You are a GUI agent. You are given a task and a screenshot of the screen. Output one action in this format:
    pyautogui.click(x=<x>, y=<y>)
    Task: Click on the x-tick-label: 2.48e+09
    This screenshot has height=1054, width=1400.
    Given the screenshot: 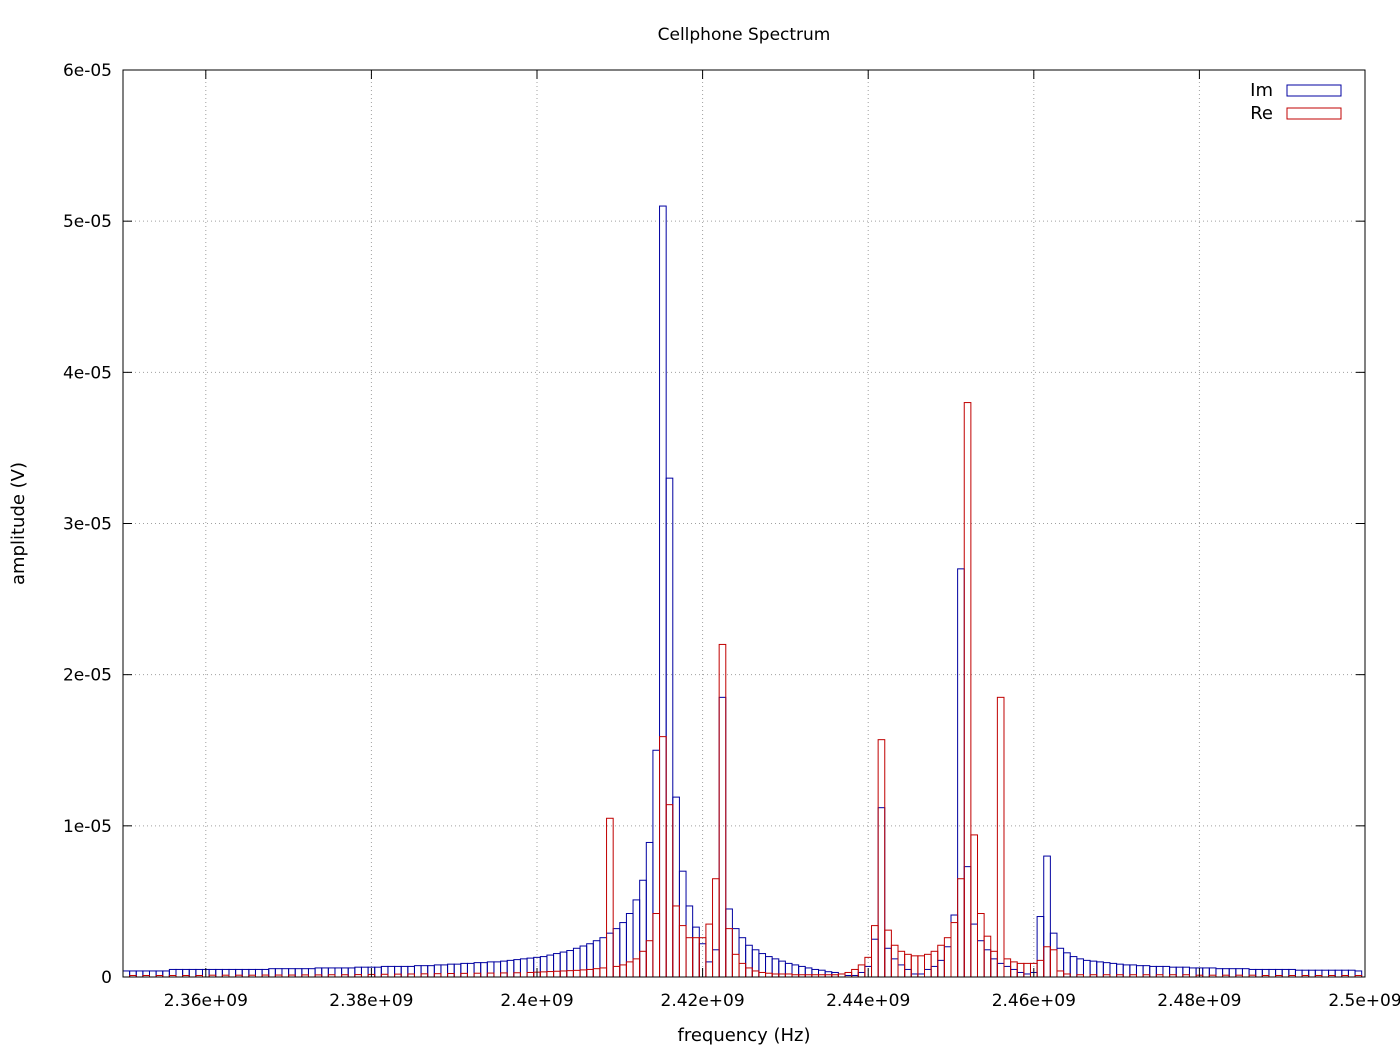 What is the action you would take?
    pyautogui.click(x=1199, y=1001)
    